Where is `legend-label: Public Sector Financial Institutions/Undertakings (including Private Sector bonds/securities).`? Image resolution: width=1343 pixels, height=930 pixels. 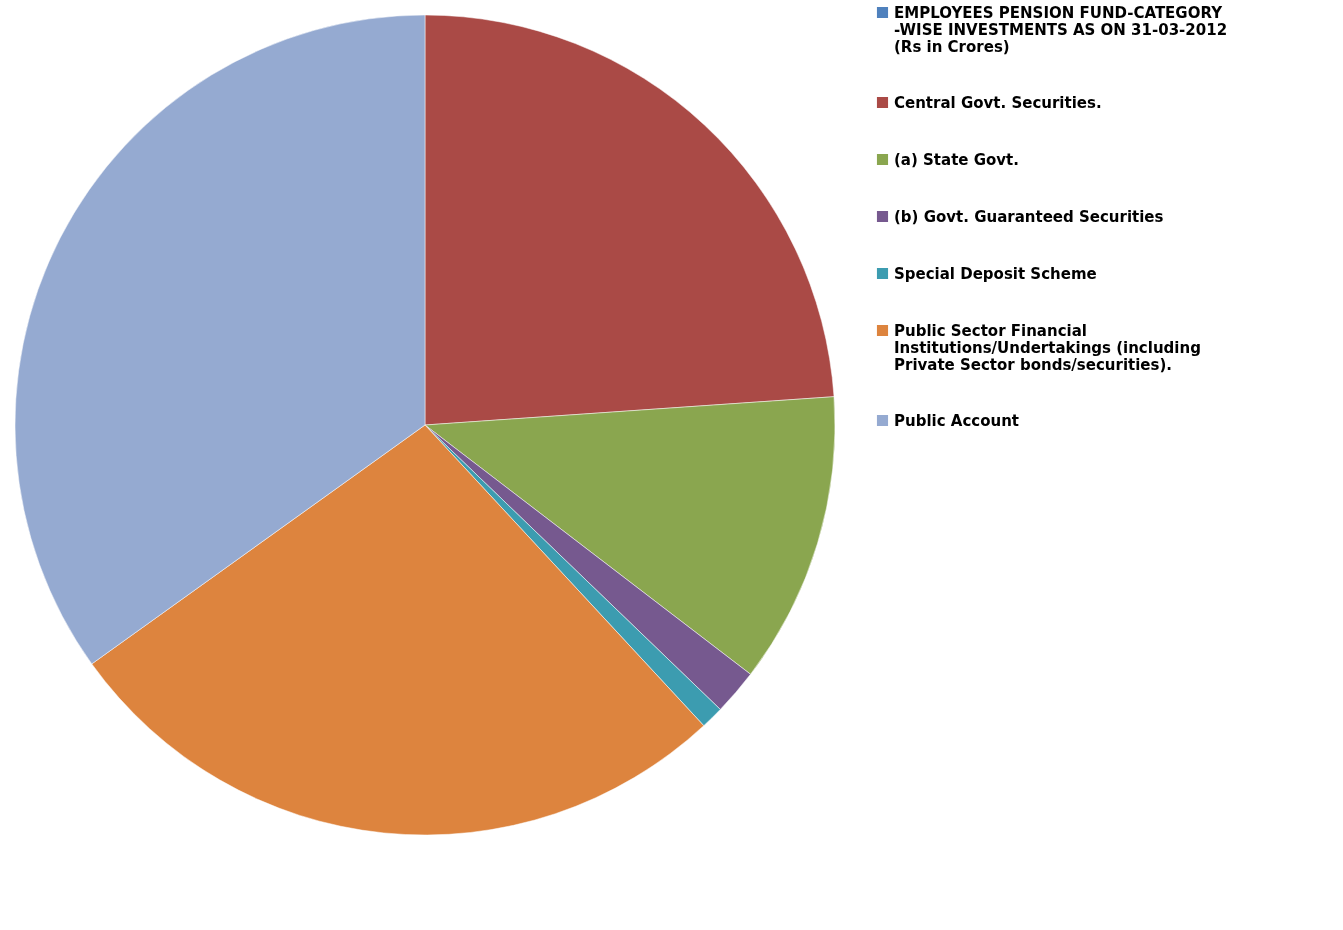
legend-label: Public Sector Financial Institutions/Undertakings (including Private Sector bonds/securities). is located at coordinates (1047, 347).